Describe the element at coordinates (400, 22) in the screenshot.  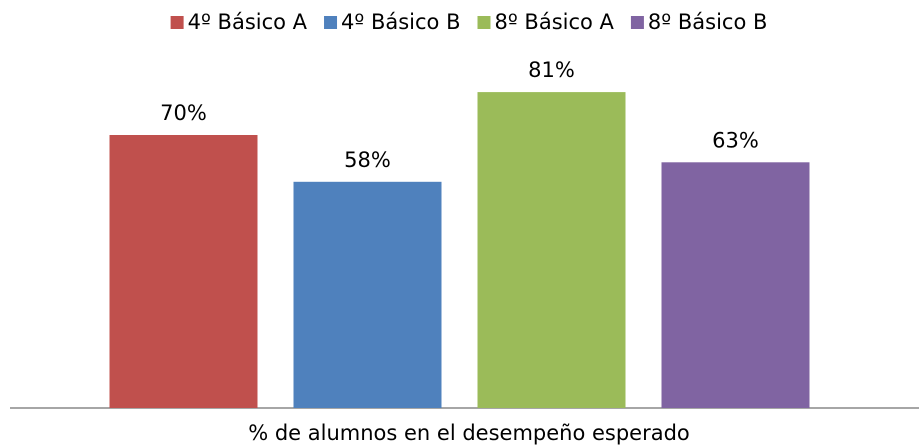
I see `legend-label: 4º Básico B` at that location.